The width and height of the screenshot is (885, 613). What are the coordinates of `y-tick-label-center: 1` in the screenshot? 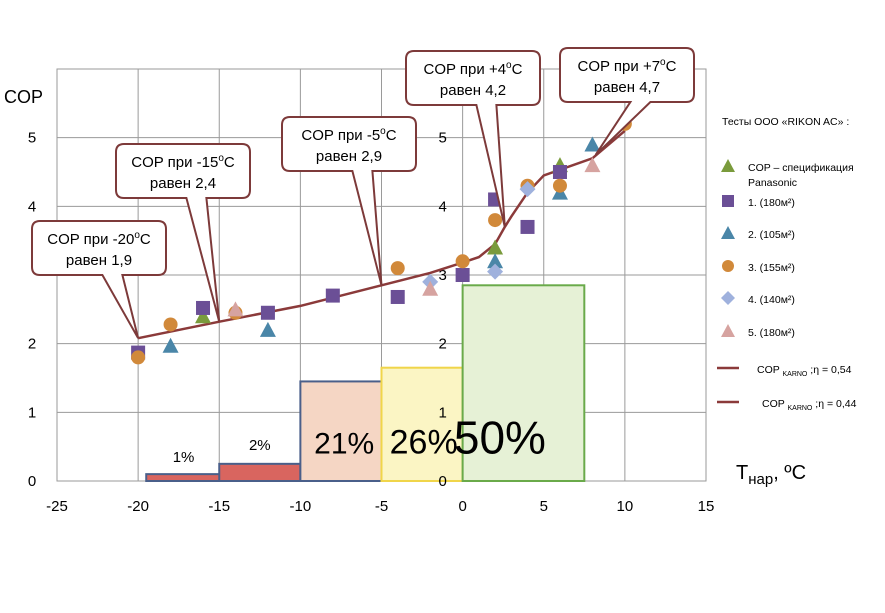 It's located at (442, 412).